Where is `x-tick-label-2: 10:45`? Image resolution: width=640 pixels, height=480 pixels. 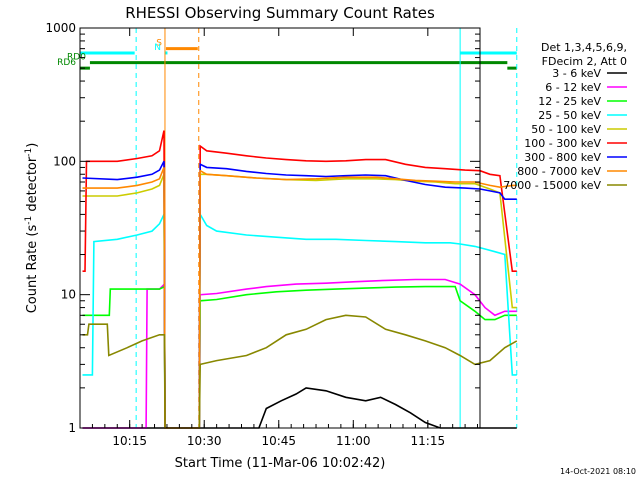 x-tick-label-2: 10:45 is located at coordinates (278, 441).